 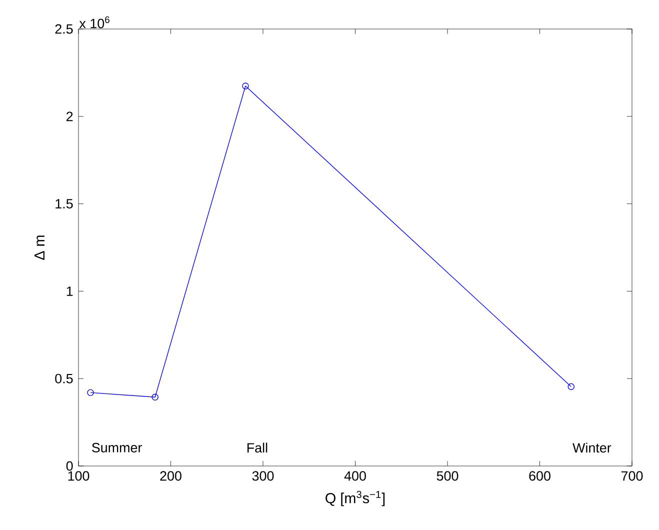 I want to click on x-tick-label: 200, so click(x=171, y=476).